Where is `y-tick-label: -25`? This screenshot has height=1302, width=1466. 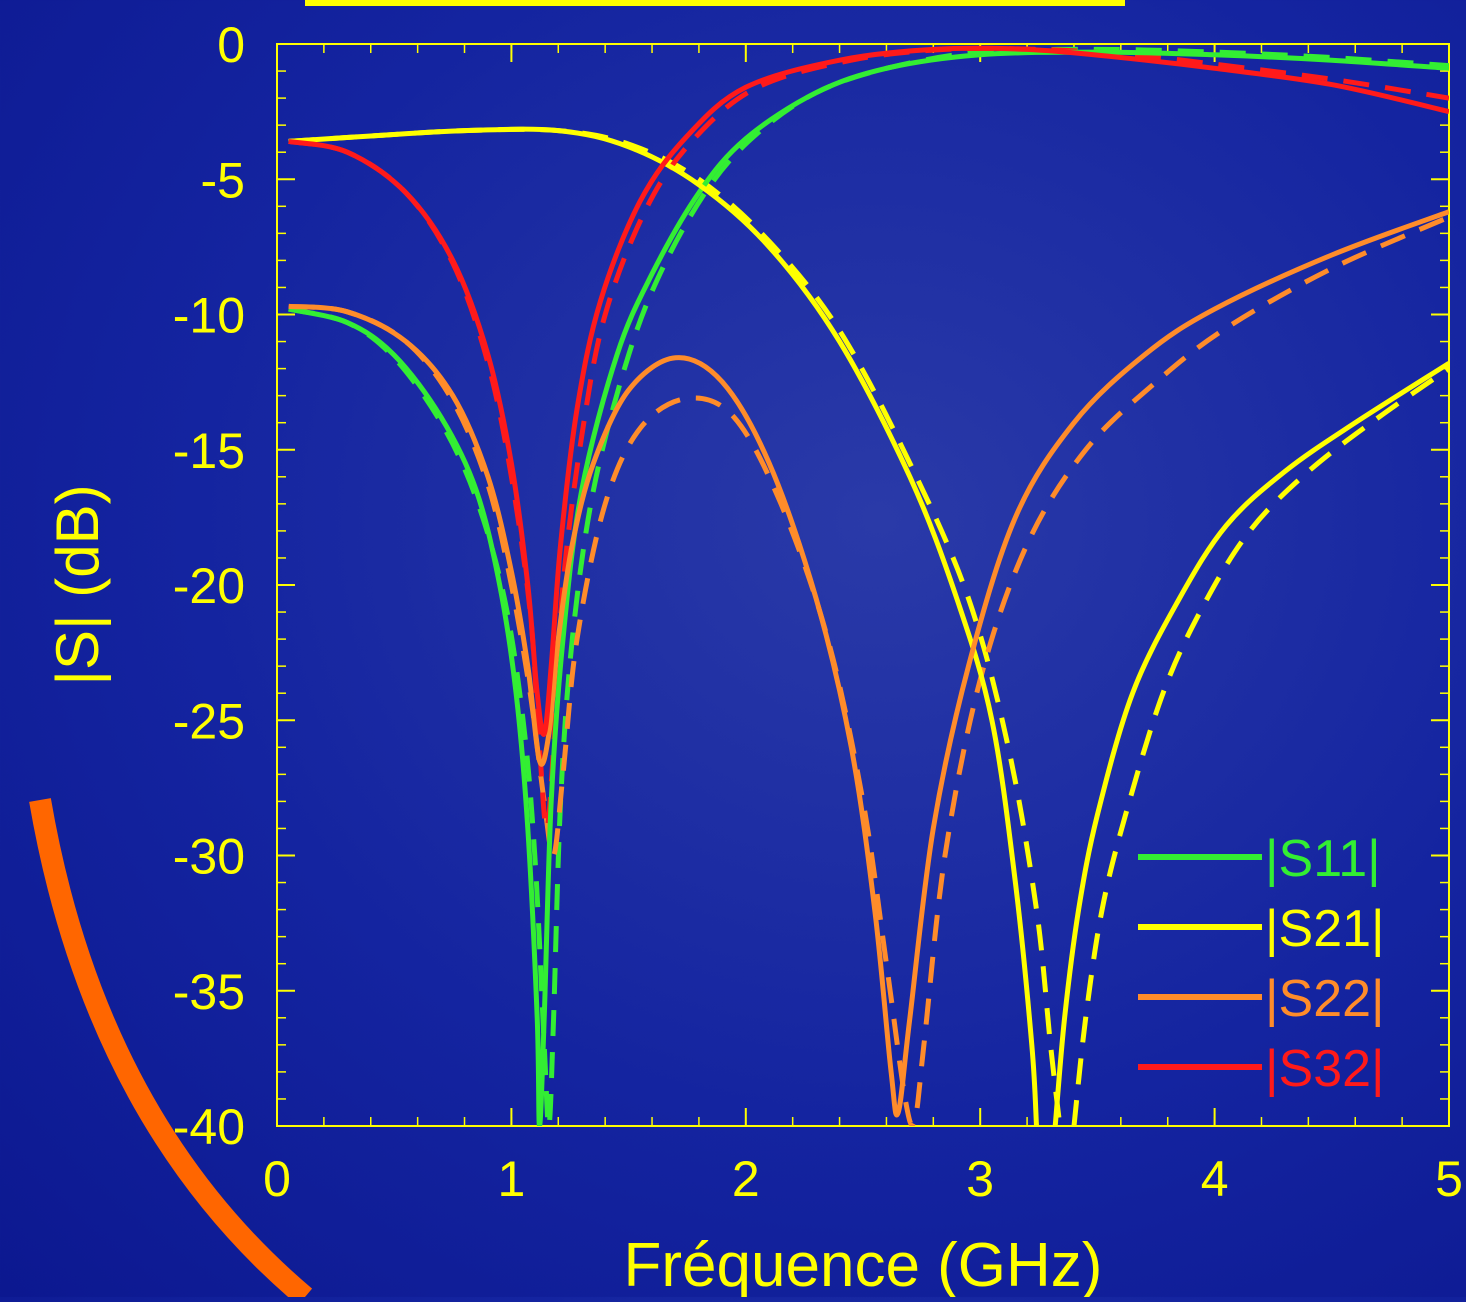 y-tick-label: -25 is located at coordinates (209, 721).